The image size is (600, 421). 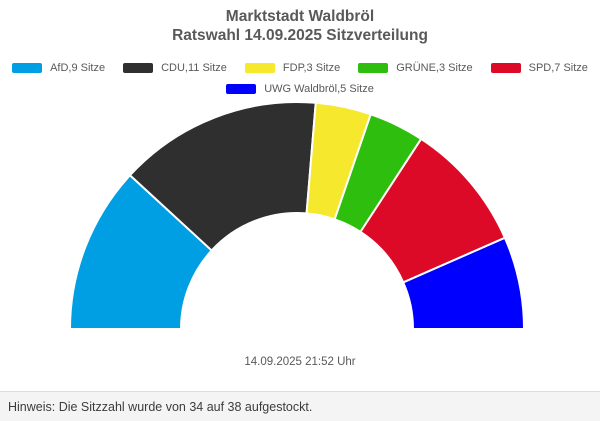 I want to click on legend-item-uwg-waldbröl: UWG Waldbröl,5 Sitze, so click(x=300, y=89).